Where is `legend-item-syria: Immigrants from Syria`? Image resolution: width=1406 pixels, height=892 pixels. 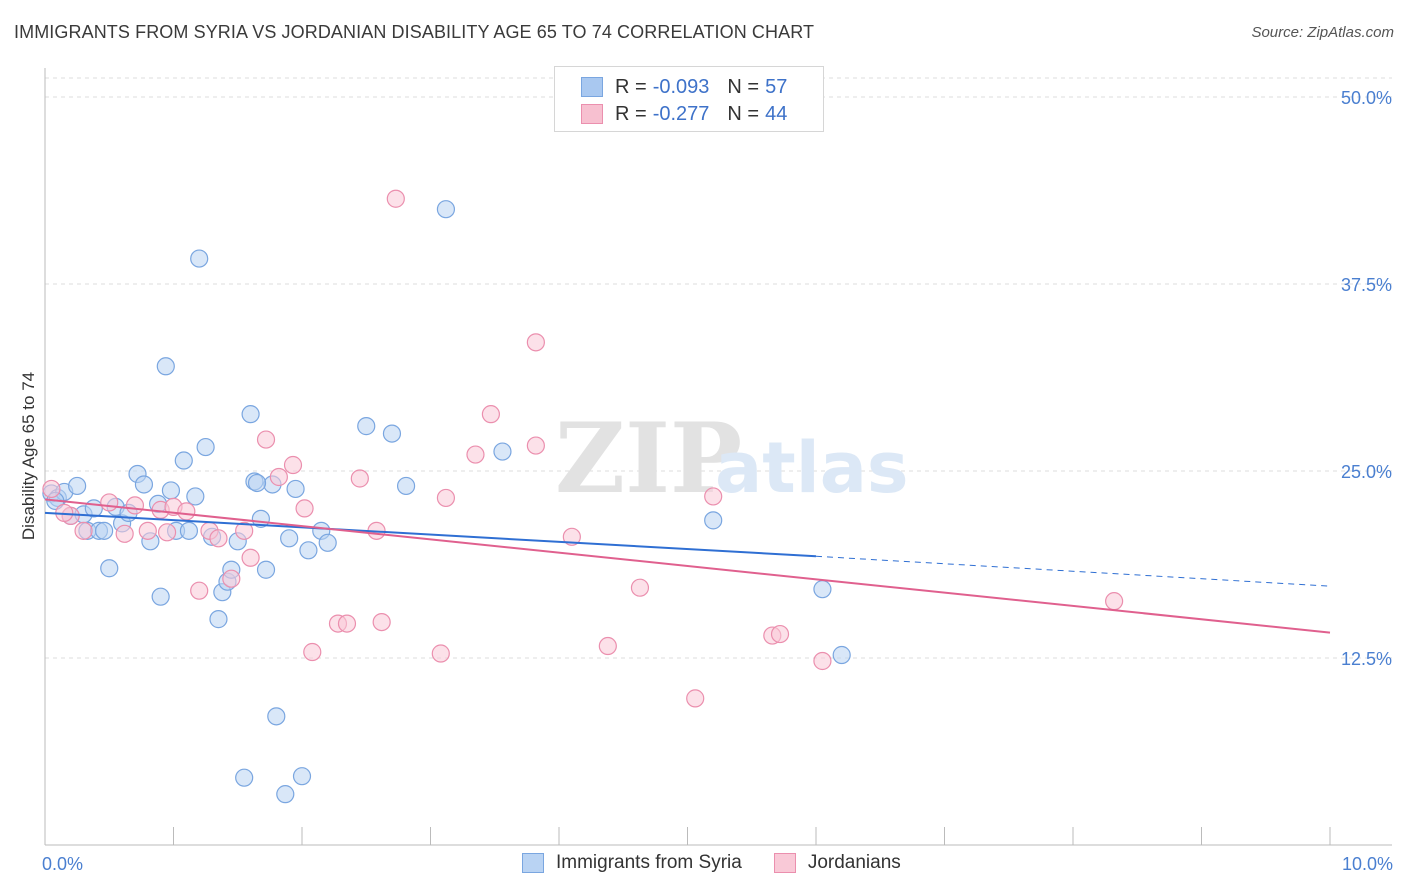
legend-item-syria: Immigrants from Syria is located at coordinates (632, 863).